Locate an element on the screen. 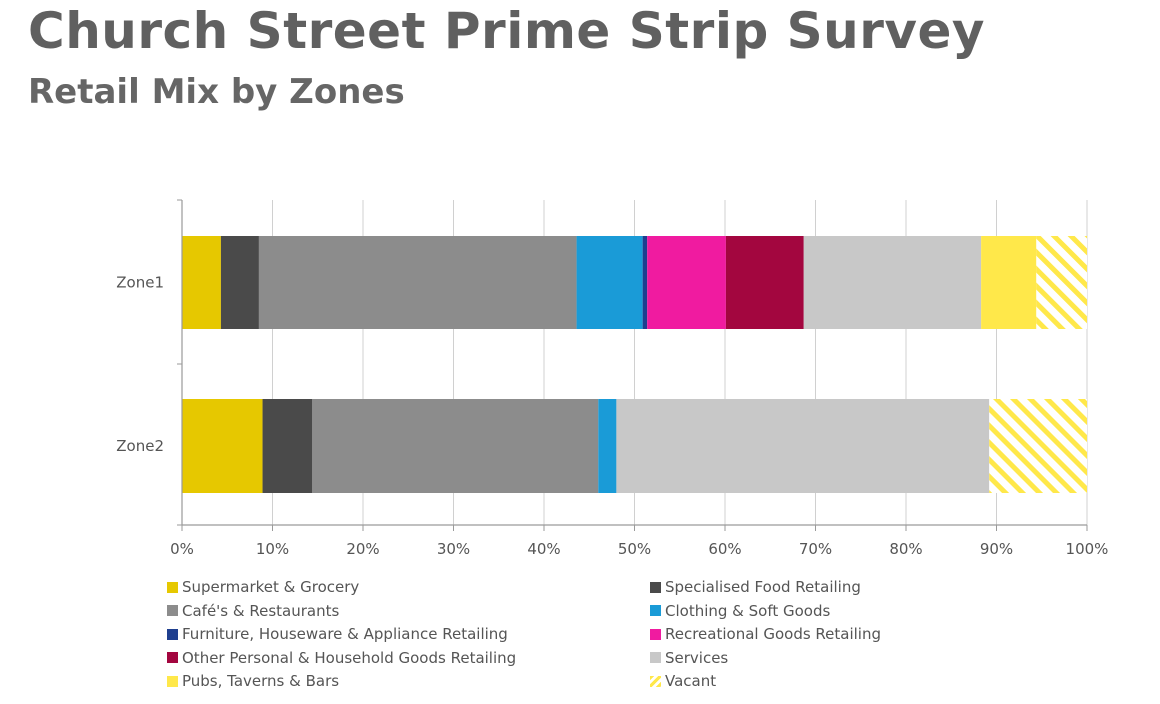  x-tick-label: 30% is located at coordinates (453, 549).